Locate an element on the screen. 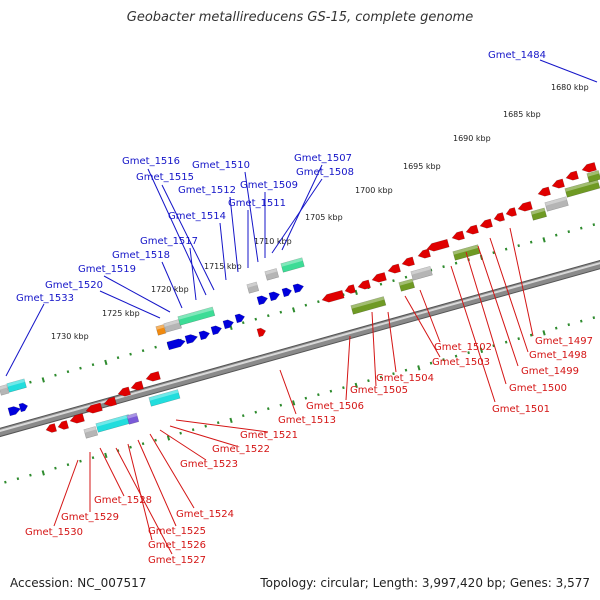 This screenshot has height=600, width=600. gene-label-forward: Gmet_1509 is located at coordinates (269, 185).